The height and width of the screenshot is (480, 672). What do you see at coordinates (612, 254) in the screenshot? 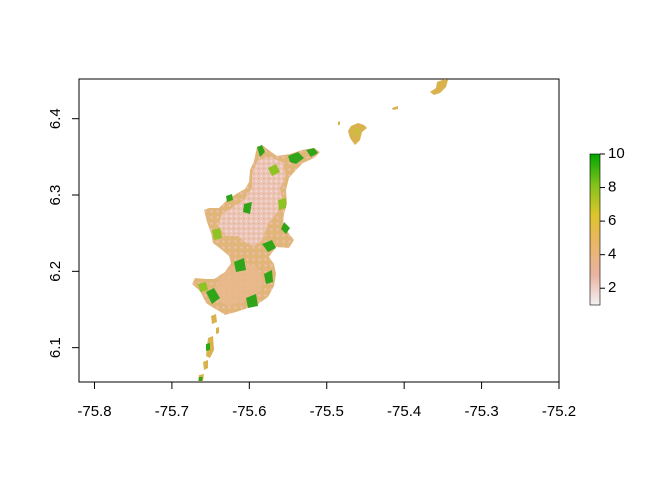
I see `legend-tick-label: 4` at bounding box center [612, 254].